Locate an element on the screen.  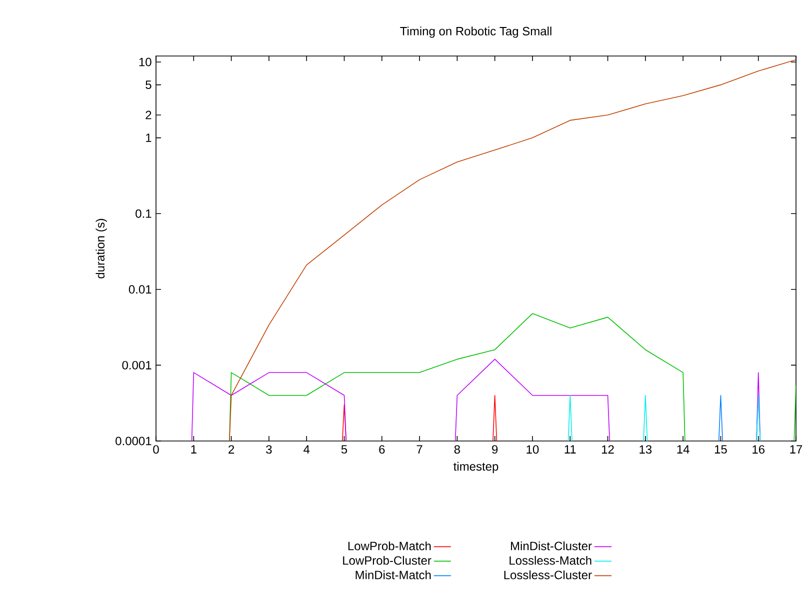
legend-label: LowProb-Match is located at coordinates (389, 545).